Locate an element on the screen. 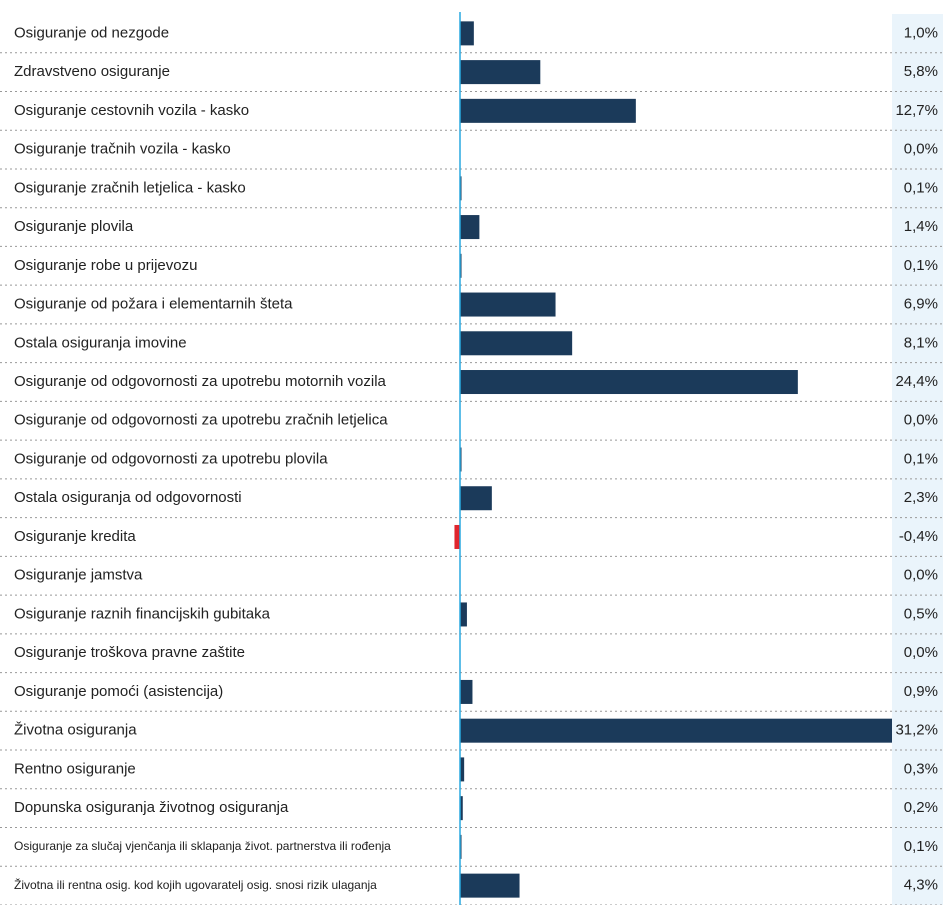 The width and height of the screenshot is (943, 905). category-label: Osiguranje robe u prijevozu is located at coordinates (105, 265).